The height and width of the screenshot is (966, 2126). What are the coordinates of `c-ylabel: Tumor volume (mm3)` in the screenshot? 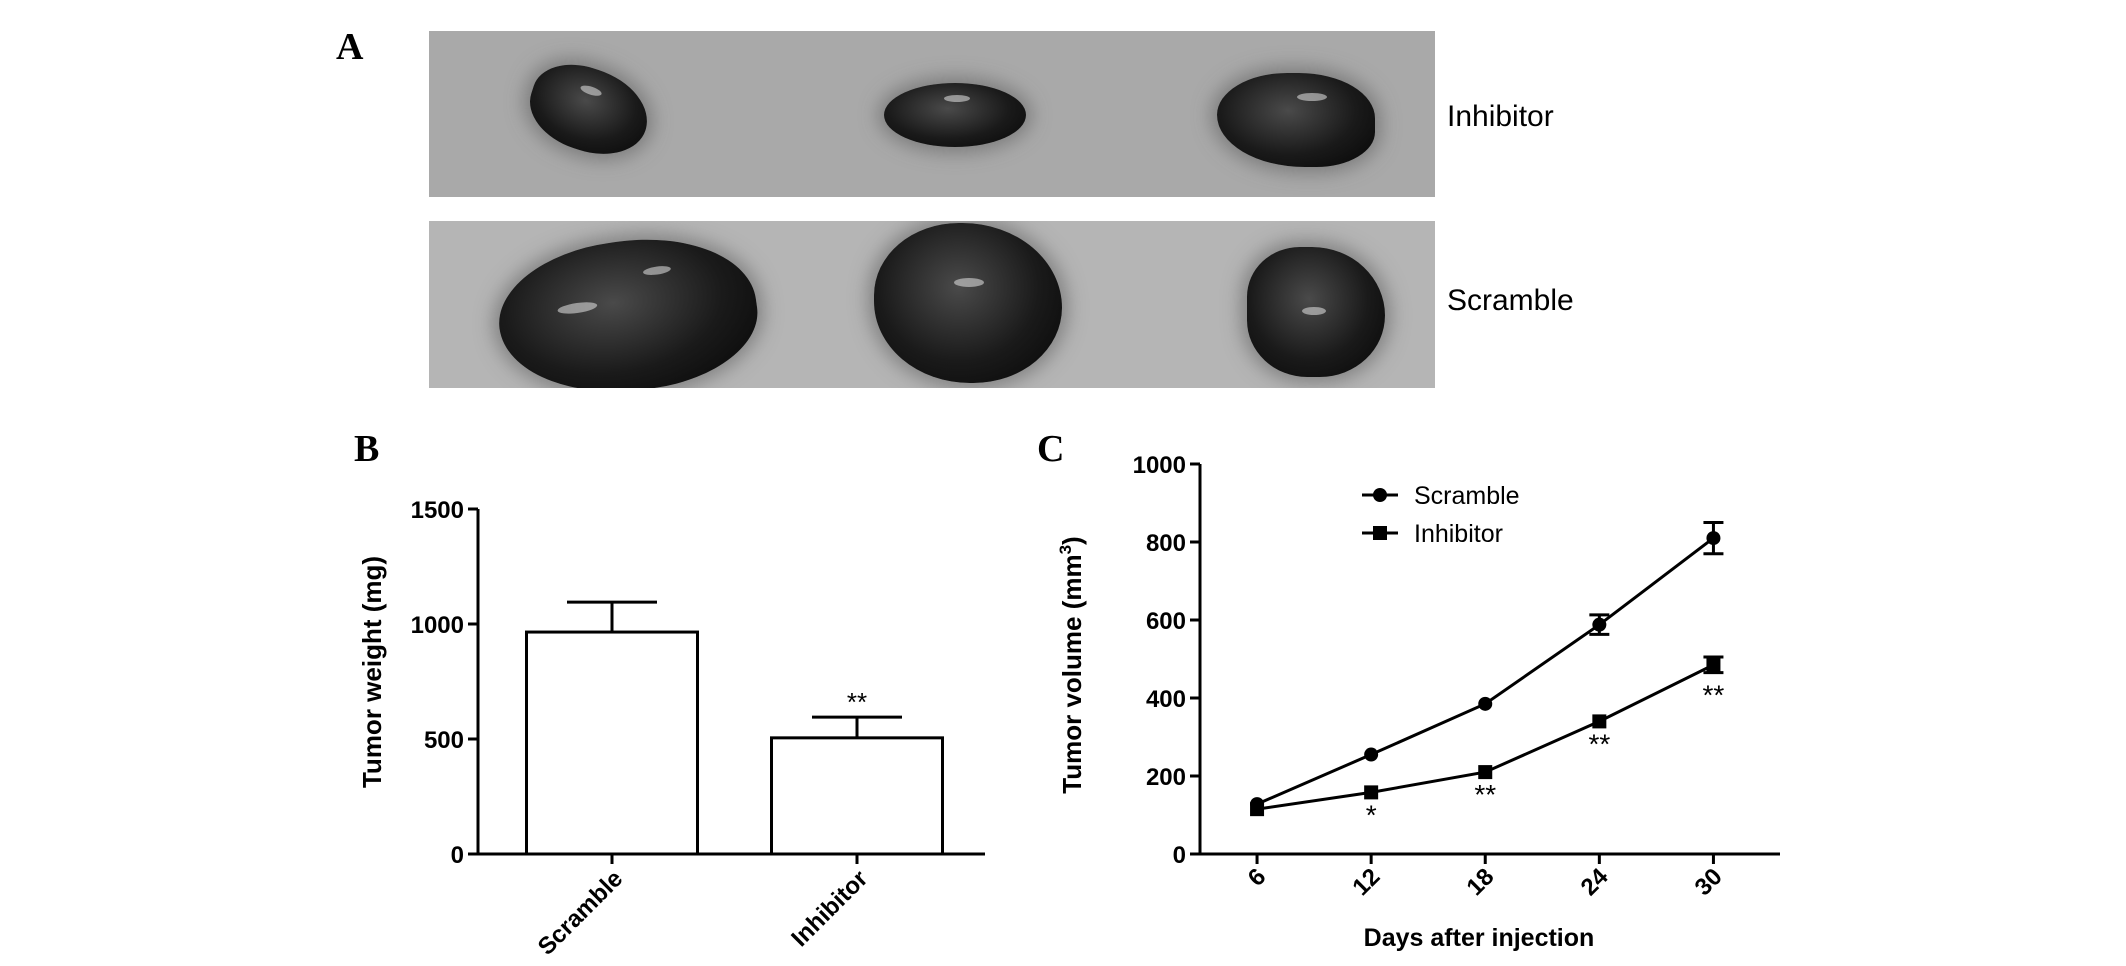 It's located at (1071, 664).